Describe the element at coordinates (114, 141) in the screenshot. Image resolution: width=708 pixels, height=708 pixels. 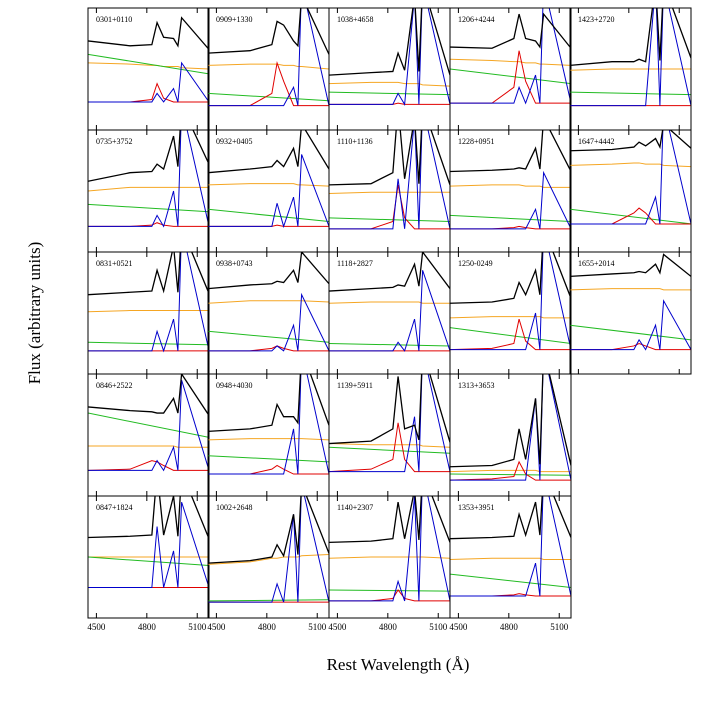
I see `panel-title: 0735+3752` at that location.